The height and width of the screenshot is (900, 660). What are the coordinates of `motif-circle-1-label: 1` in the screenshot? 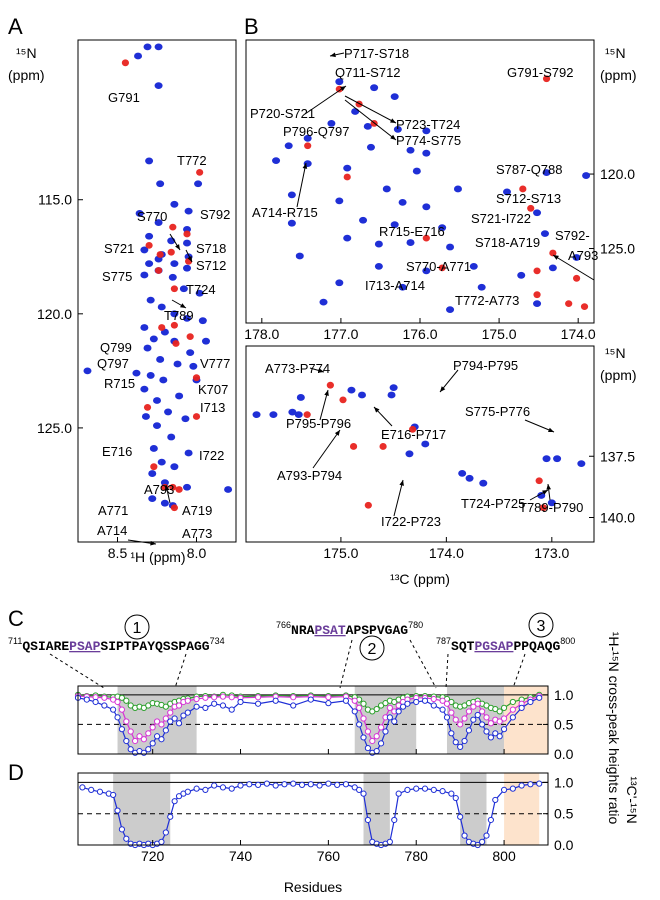 It's located at (137, 628).